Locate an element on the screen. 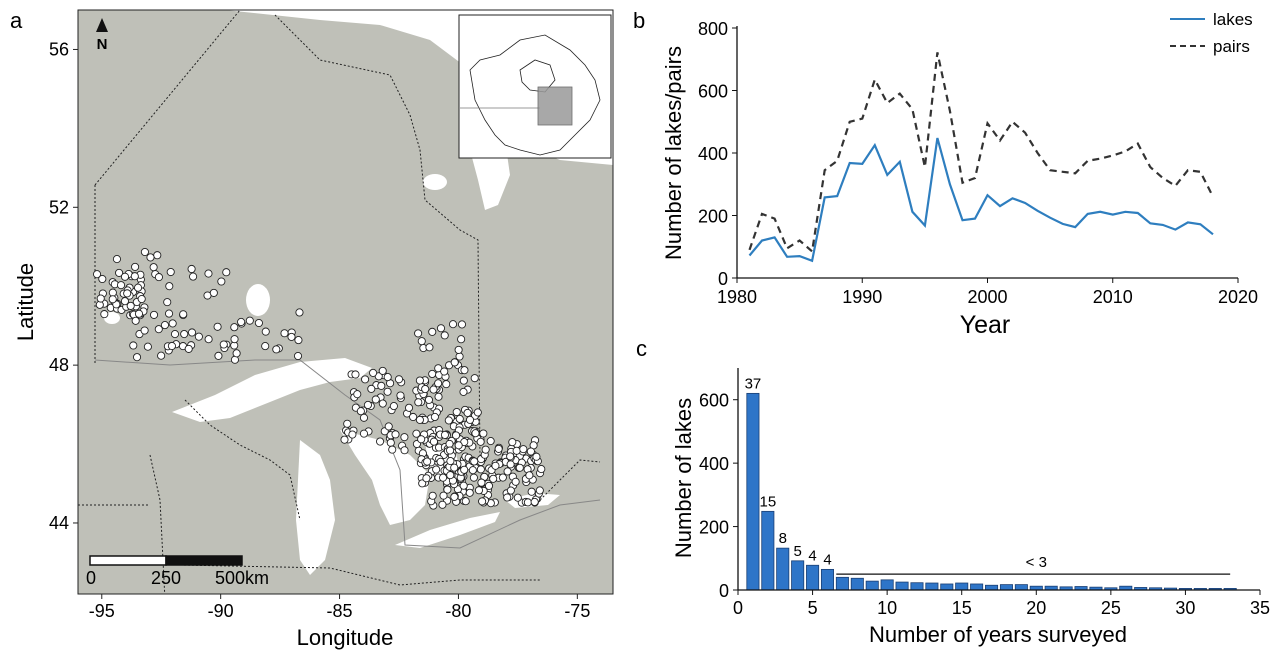 This screenshot has width=1279, height=655. panel-c-letter: c is located at coordinates (641, 348).